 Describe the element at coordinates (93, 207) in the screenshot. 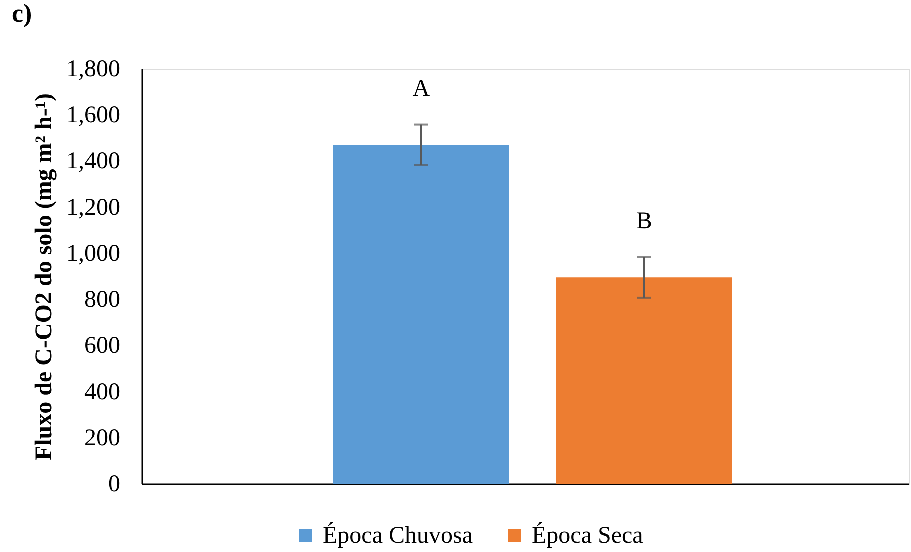

I see `y-tick-label: 1,200` at that location.